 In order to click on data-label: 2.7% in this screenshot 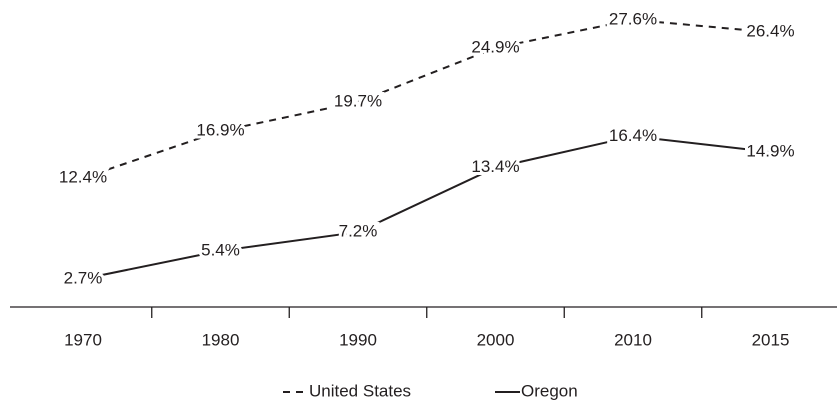, I will do `click(83, 277)`.